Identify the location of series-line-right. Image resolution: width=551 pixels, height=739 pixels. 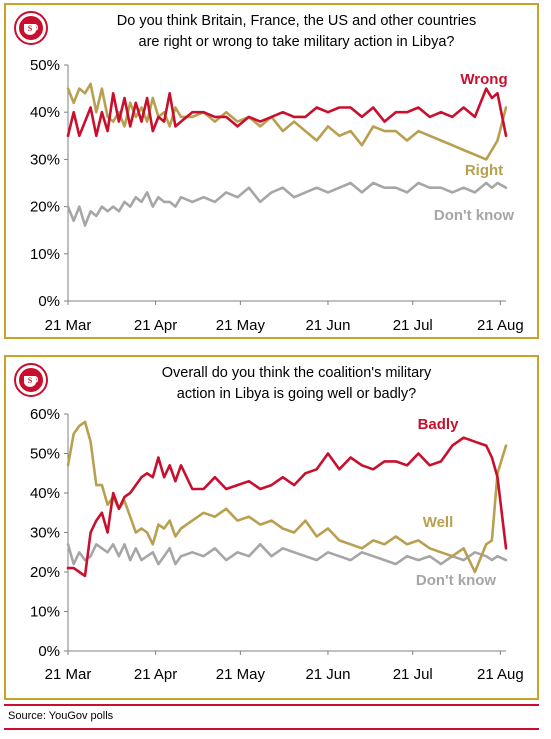
(287, 121).